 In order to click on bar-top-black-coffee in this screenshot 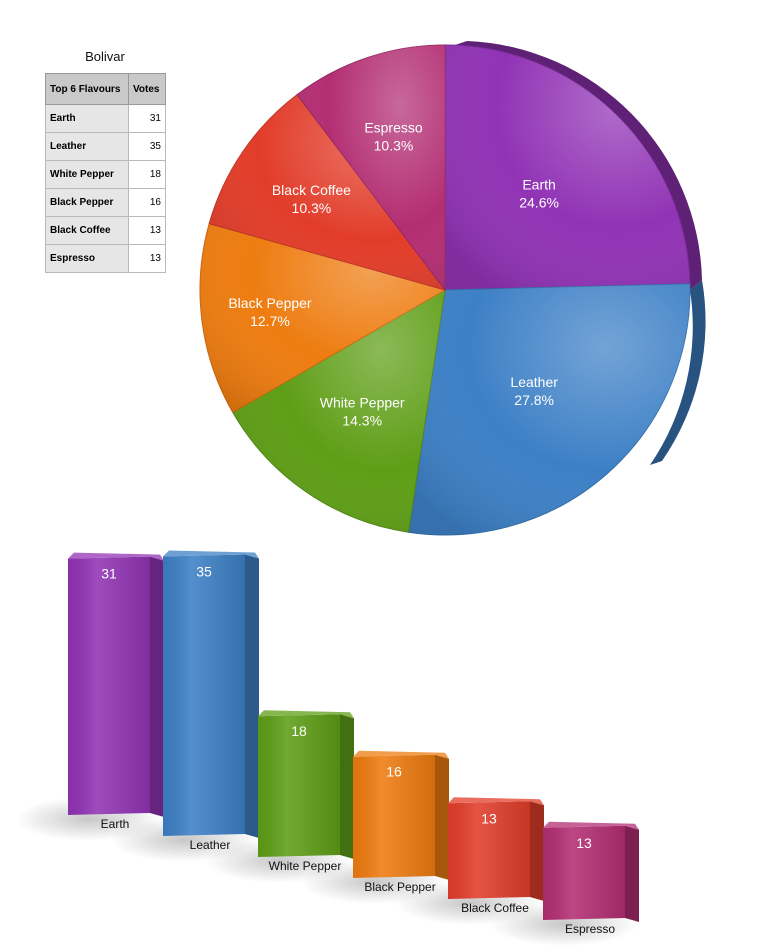, I will do `click(496, 801)`.